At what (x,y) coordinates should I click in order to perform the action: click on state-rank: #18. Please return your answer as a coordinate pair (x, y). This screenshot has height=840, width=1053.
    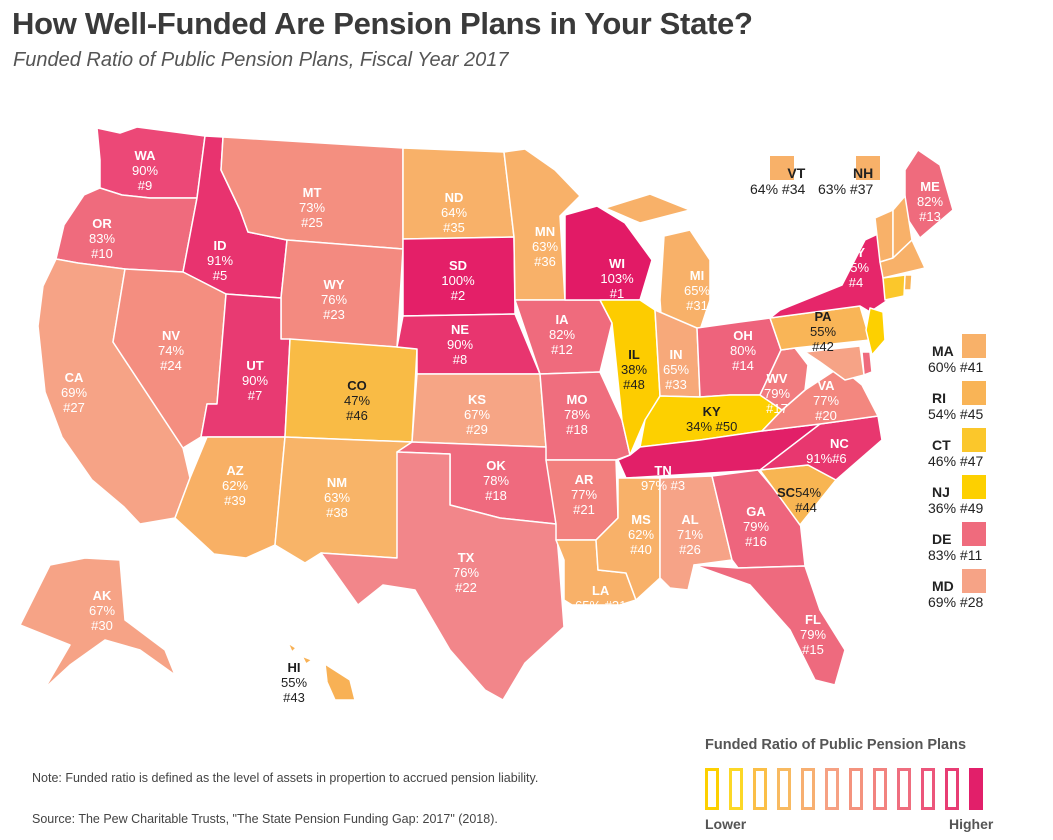
    Looking at the image, I should click on (577, 429).